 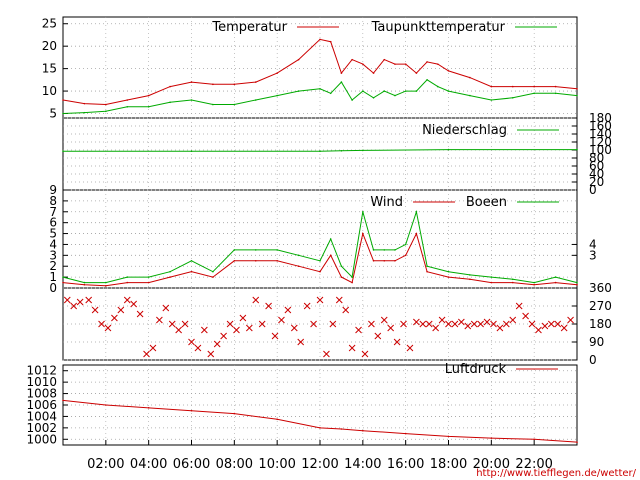 What do you see at coordinates (596, 158) in the screenshot?
I see `ytick-label-right: 80` at bounding box center [596, 158].